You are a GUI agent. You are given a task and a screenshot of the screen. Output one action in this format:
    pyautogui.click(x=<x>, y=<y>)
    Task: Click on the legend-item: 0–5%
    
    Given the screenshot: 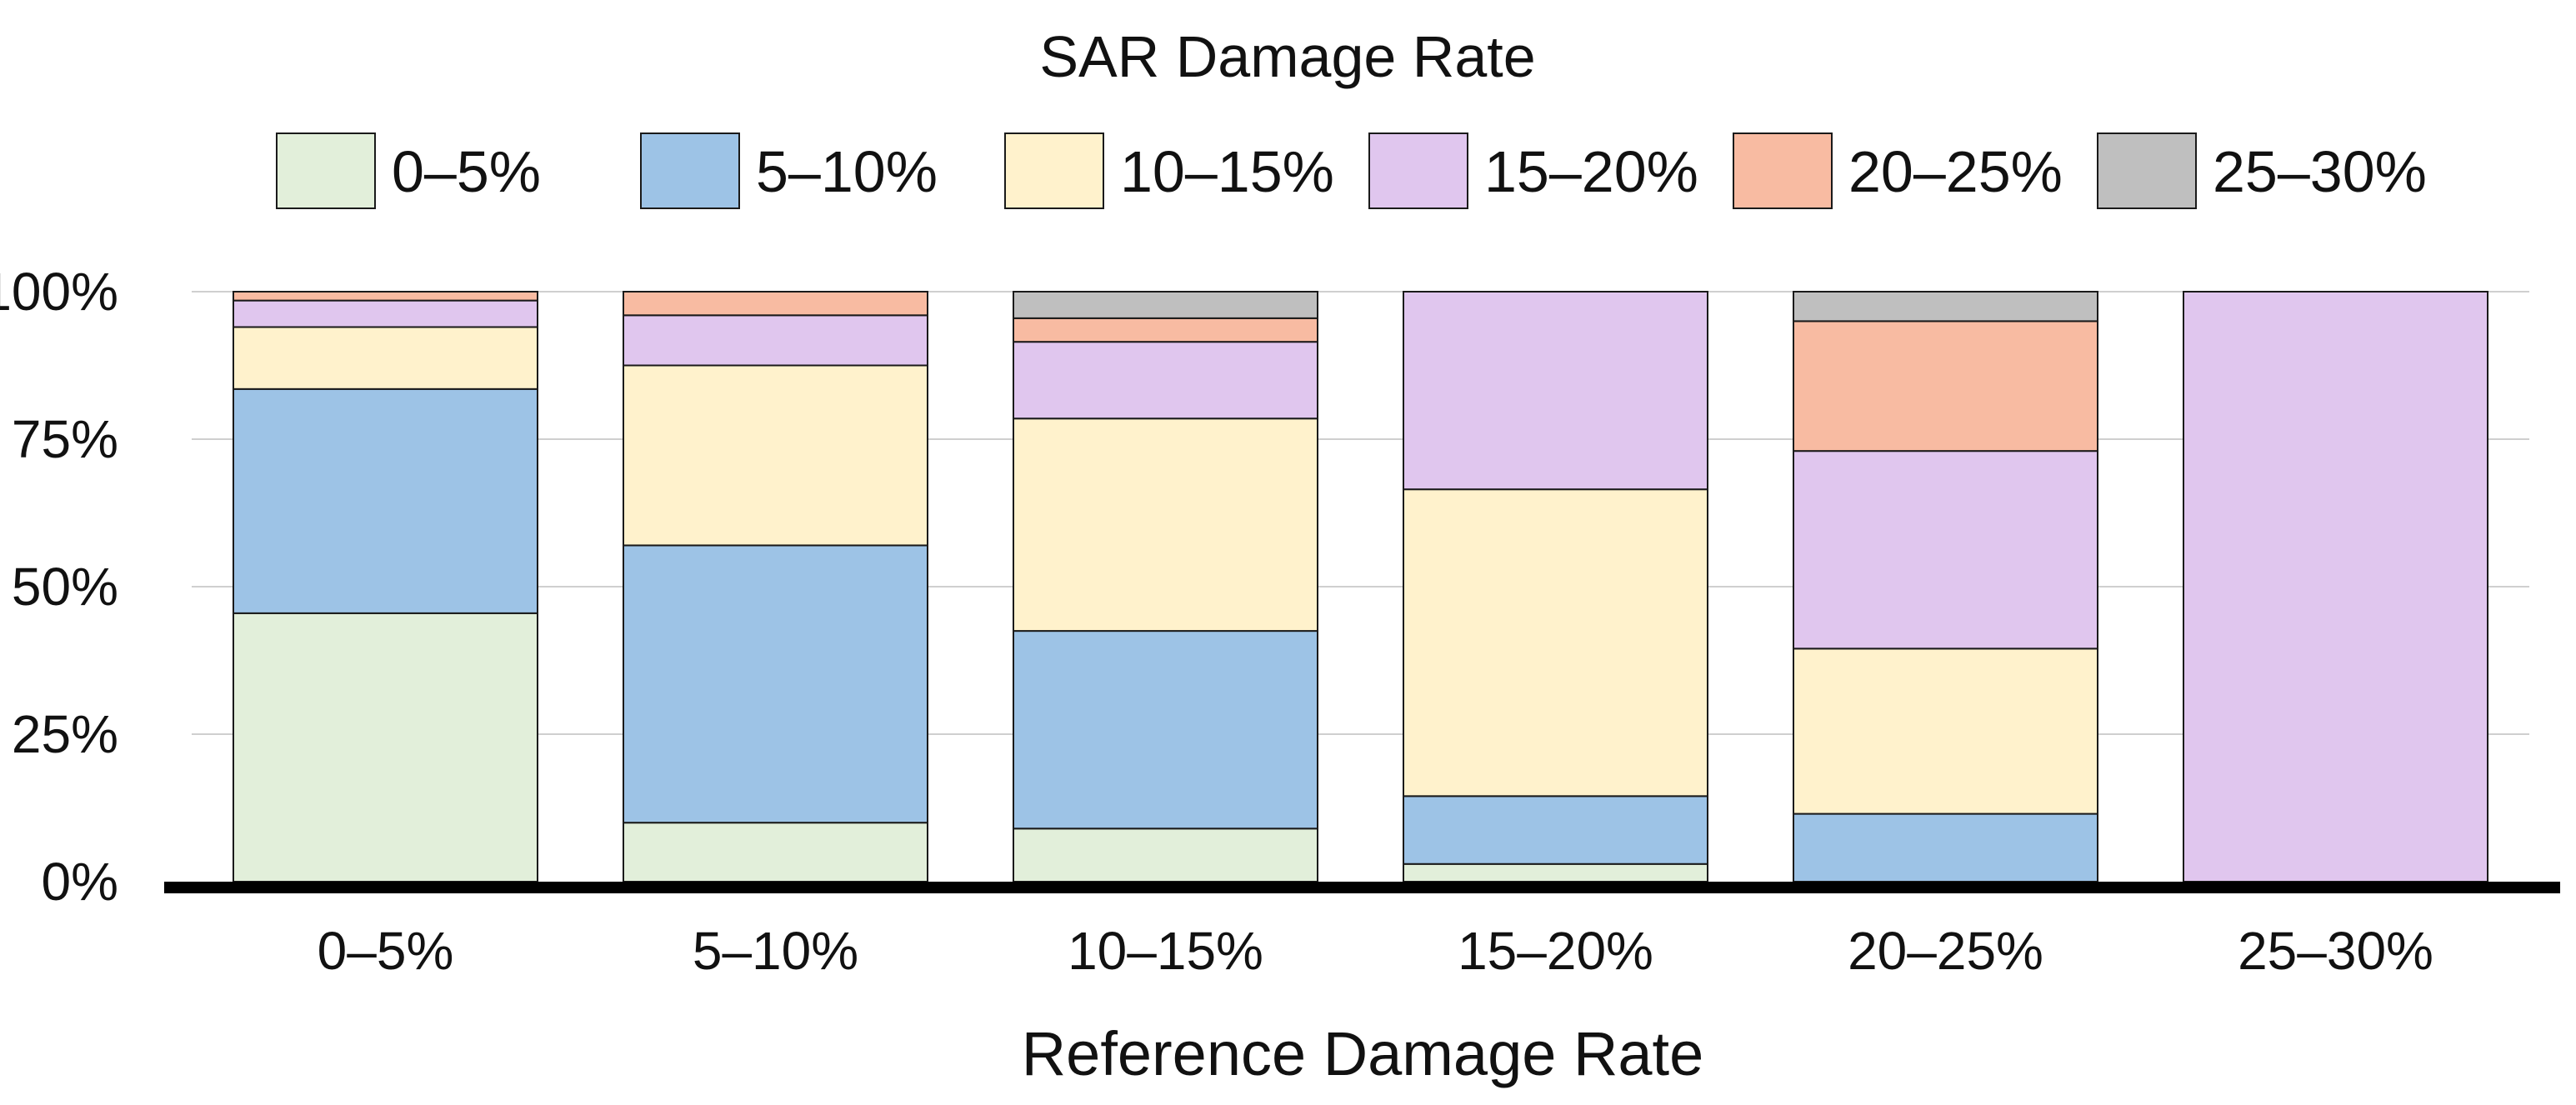 What is the action you would take?
    pyautogui.click(x=409, y=170)
    